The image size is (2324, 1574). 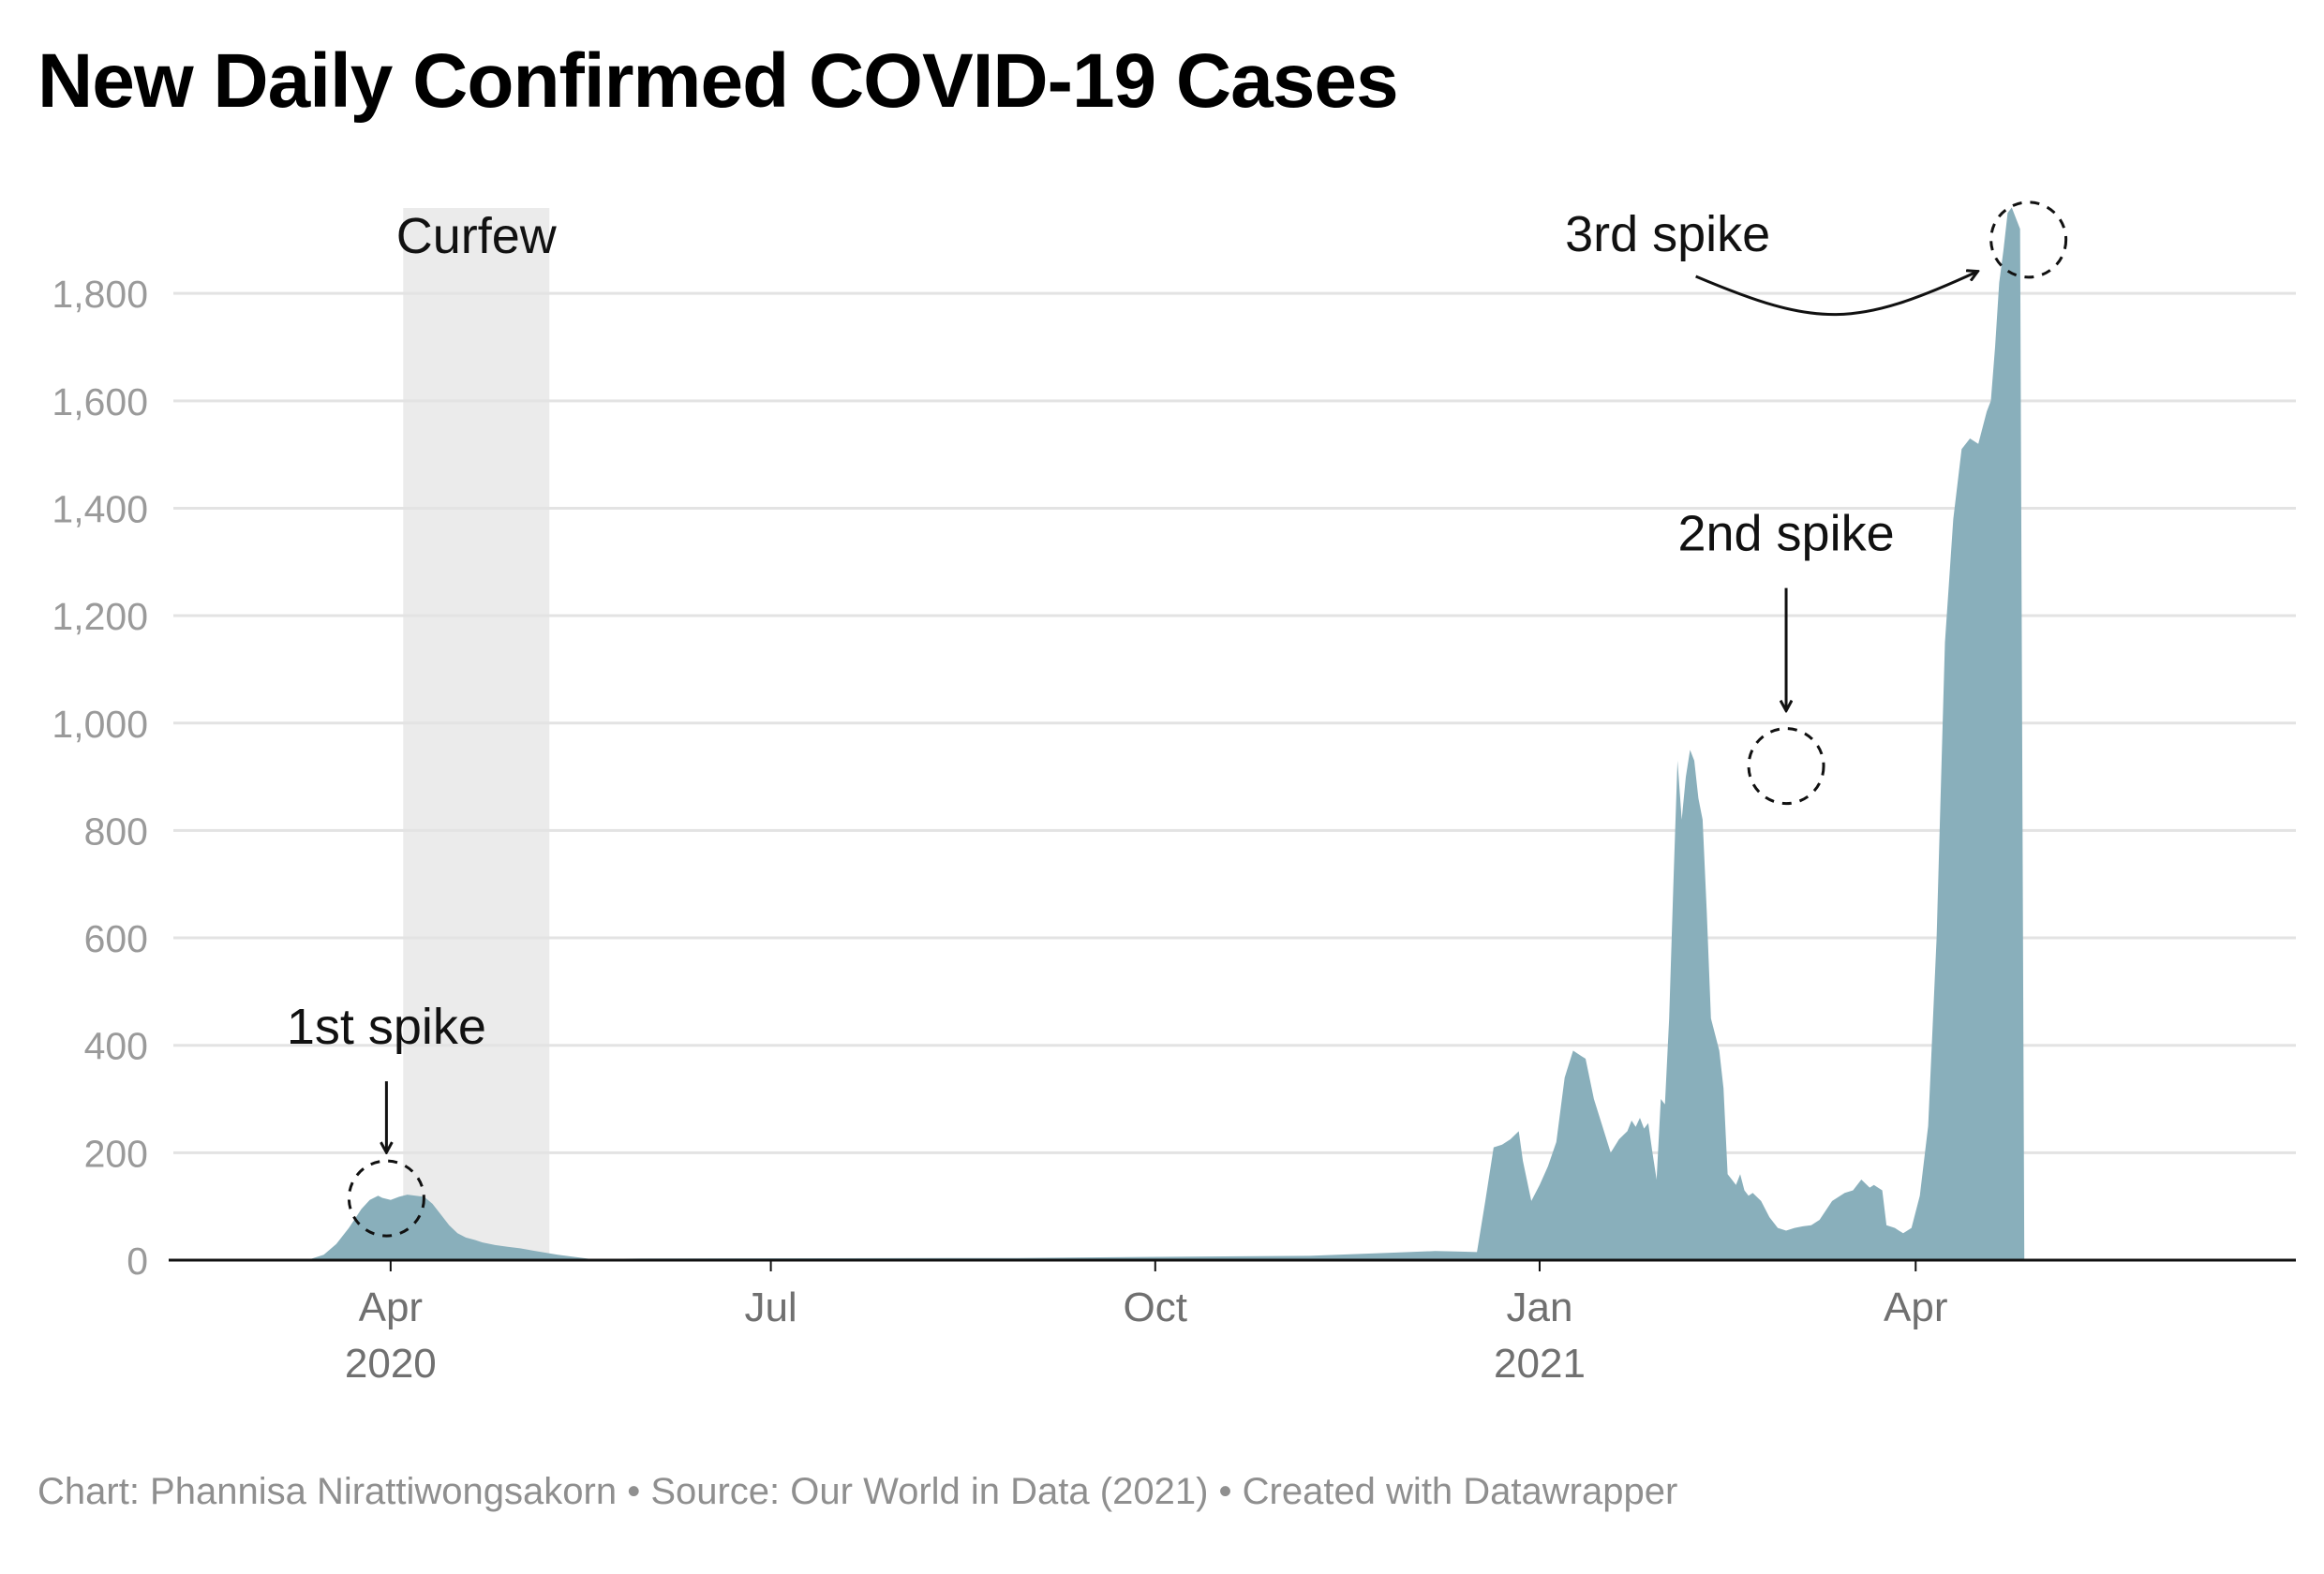 I want to click on x-tick-year-label: 2021, so click(x=1540, y=1364).